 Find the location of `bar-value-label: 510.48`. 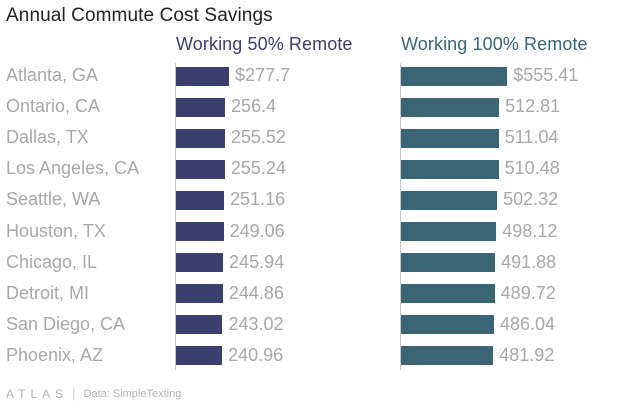

bar-value-label: 510.48 is located at coordinates (532, 168).